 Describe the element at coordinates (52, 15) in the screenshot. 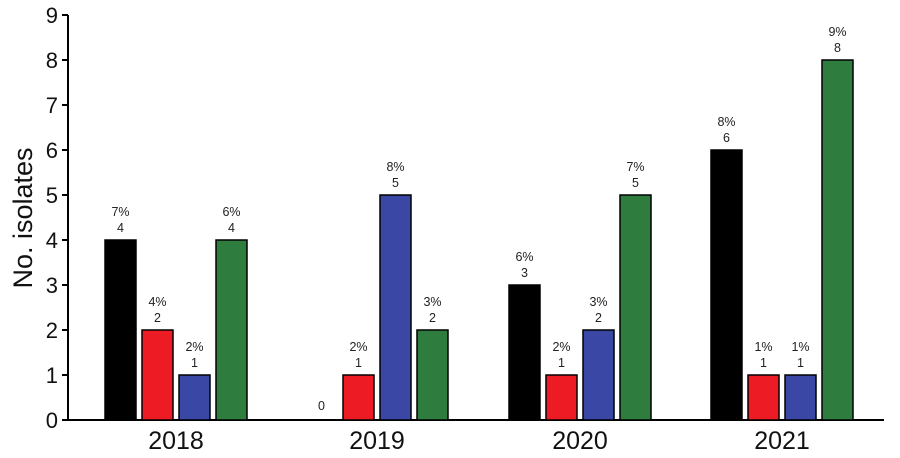

I see `y-tick-label: 9` at that location.